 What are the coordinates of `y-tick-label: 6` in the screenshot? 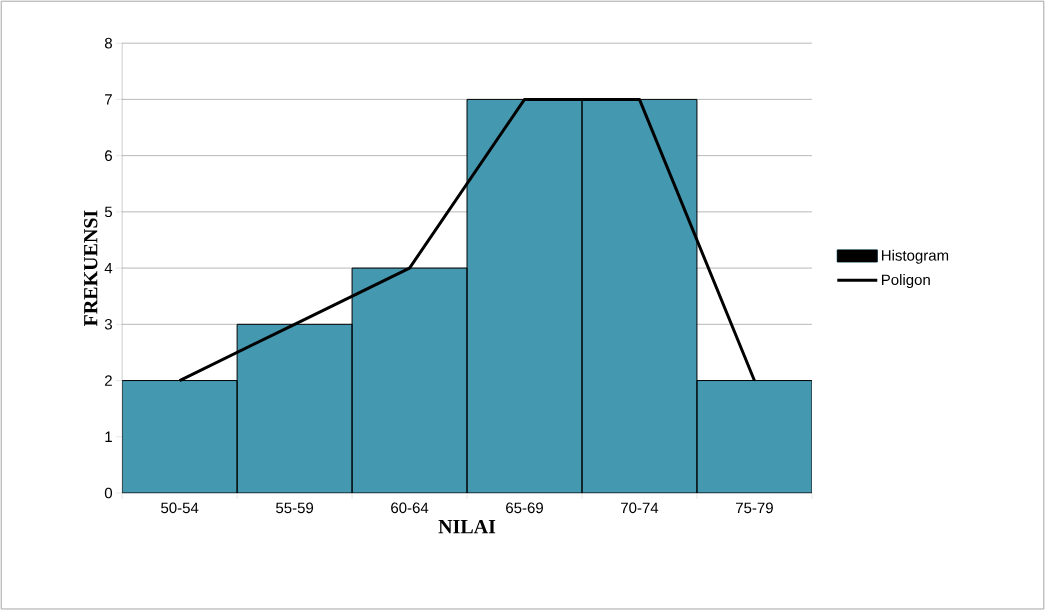 It's located at (108, 155).